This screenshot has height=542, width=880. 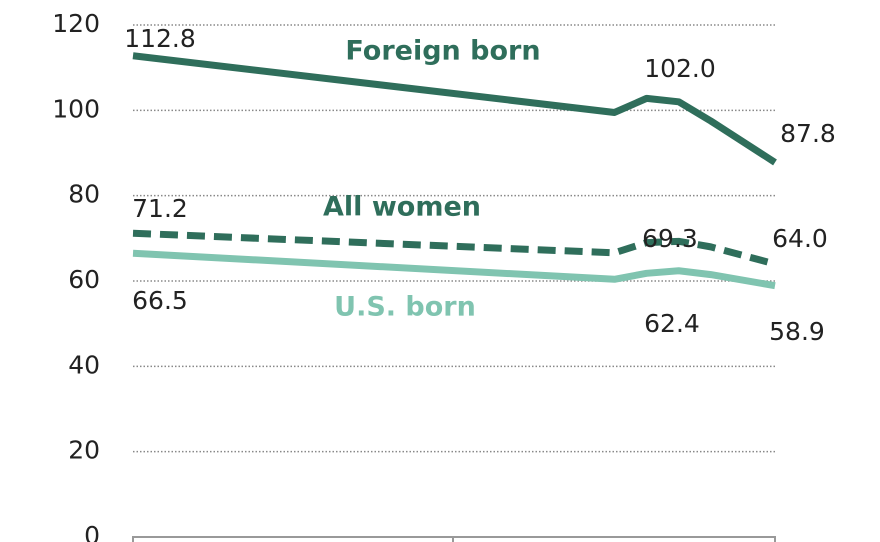 I want to click on data-label: 87.8, so click(x=808, y=133).